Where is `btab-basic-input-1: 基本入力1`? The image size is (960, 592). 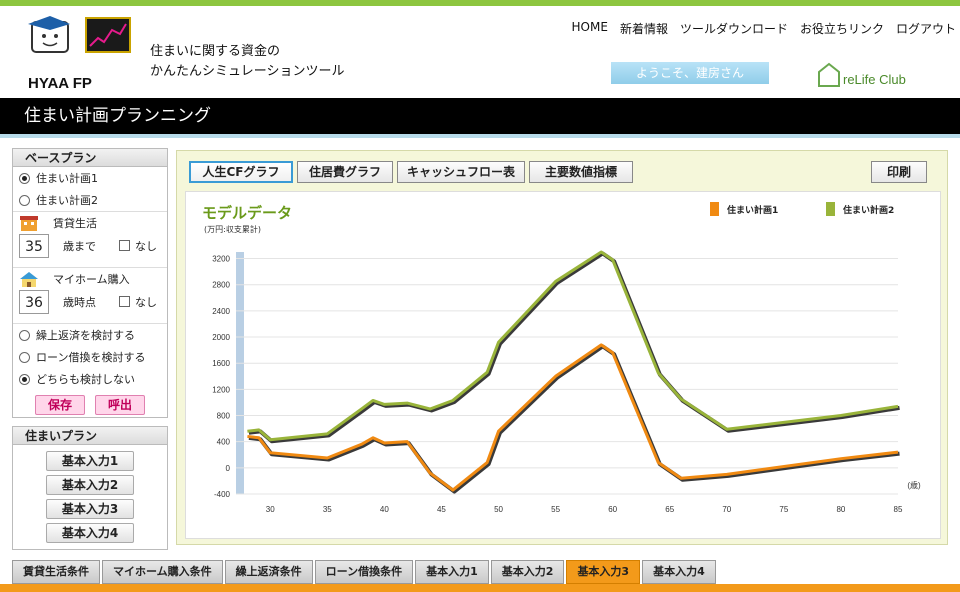 btab-basic-input-1: 基本入力1 is located at coordinates (452, 572).